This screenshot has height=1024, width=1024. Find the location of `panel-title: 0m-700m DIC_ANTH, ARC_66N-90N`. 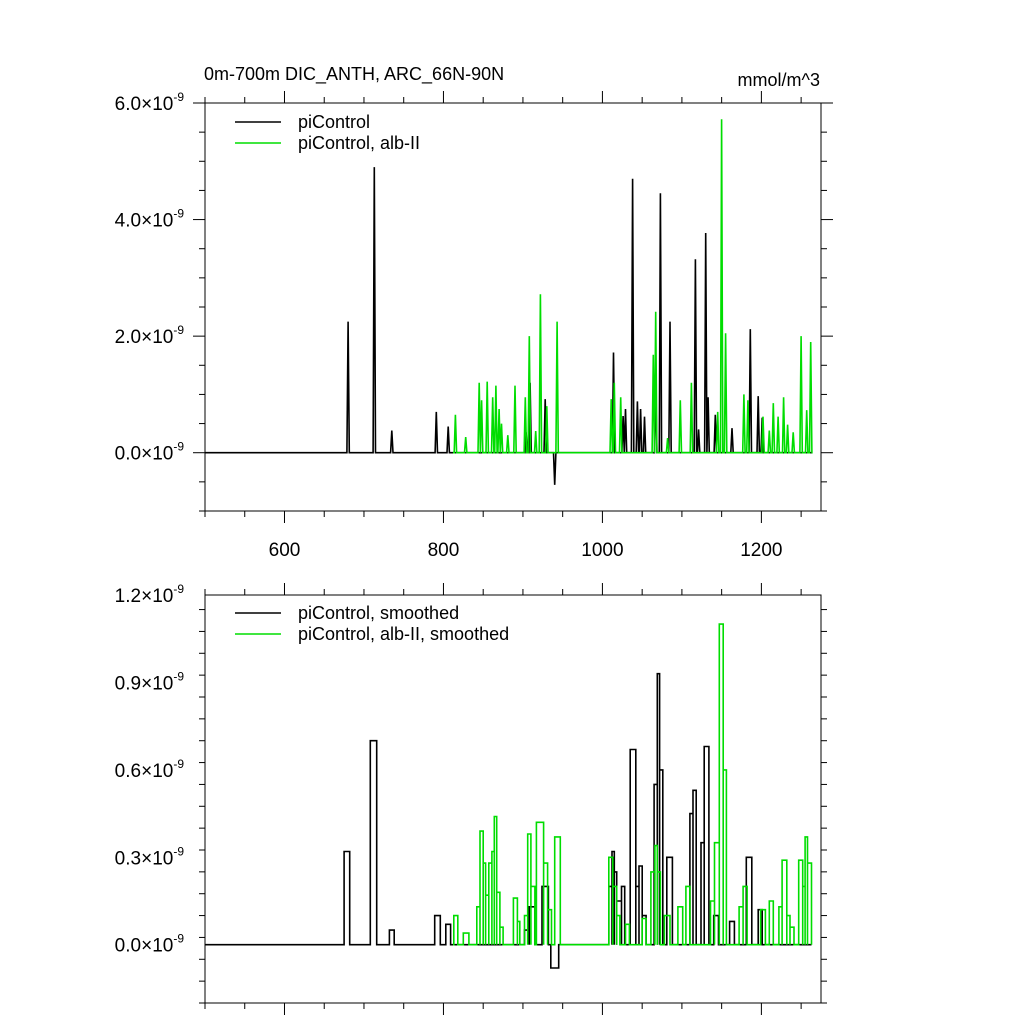

panel-title: 0m-700m DIC_ANTH, ARC_66N-90N is located at coordinates (354, 74).